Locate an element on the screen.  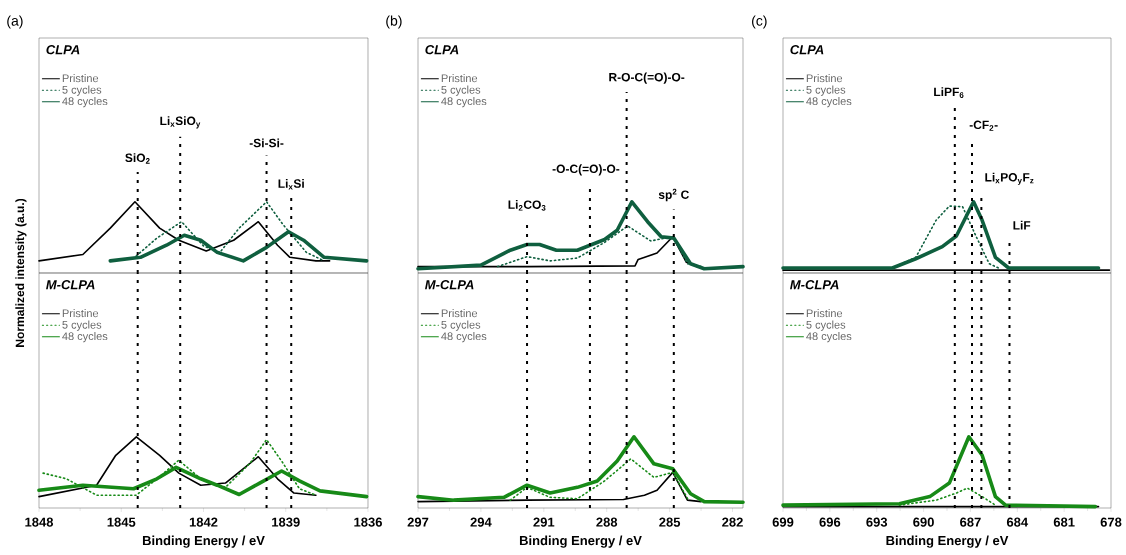
chart-title: (b) is located at coordinates (394, 22).